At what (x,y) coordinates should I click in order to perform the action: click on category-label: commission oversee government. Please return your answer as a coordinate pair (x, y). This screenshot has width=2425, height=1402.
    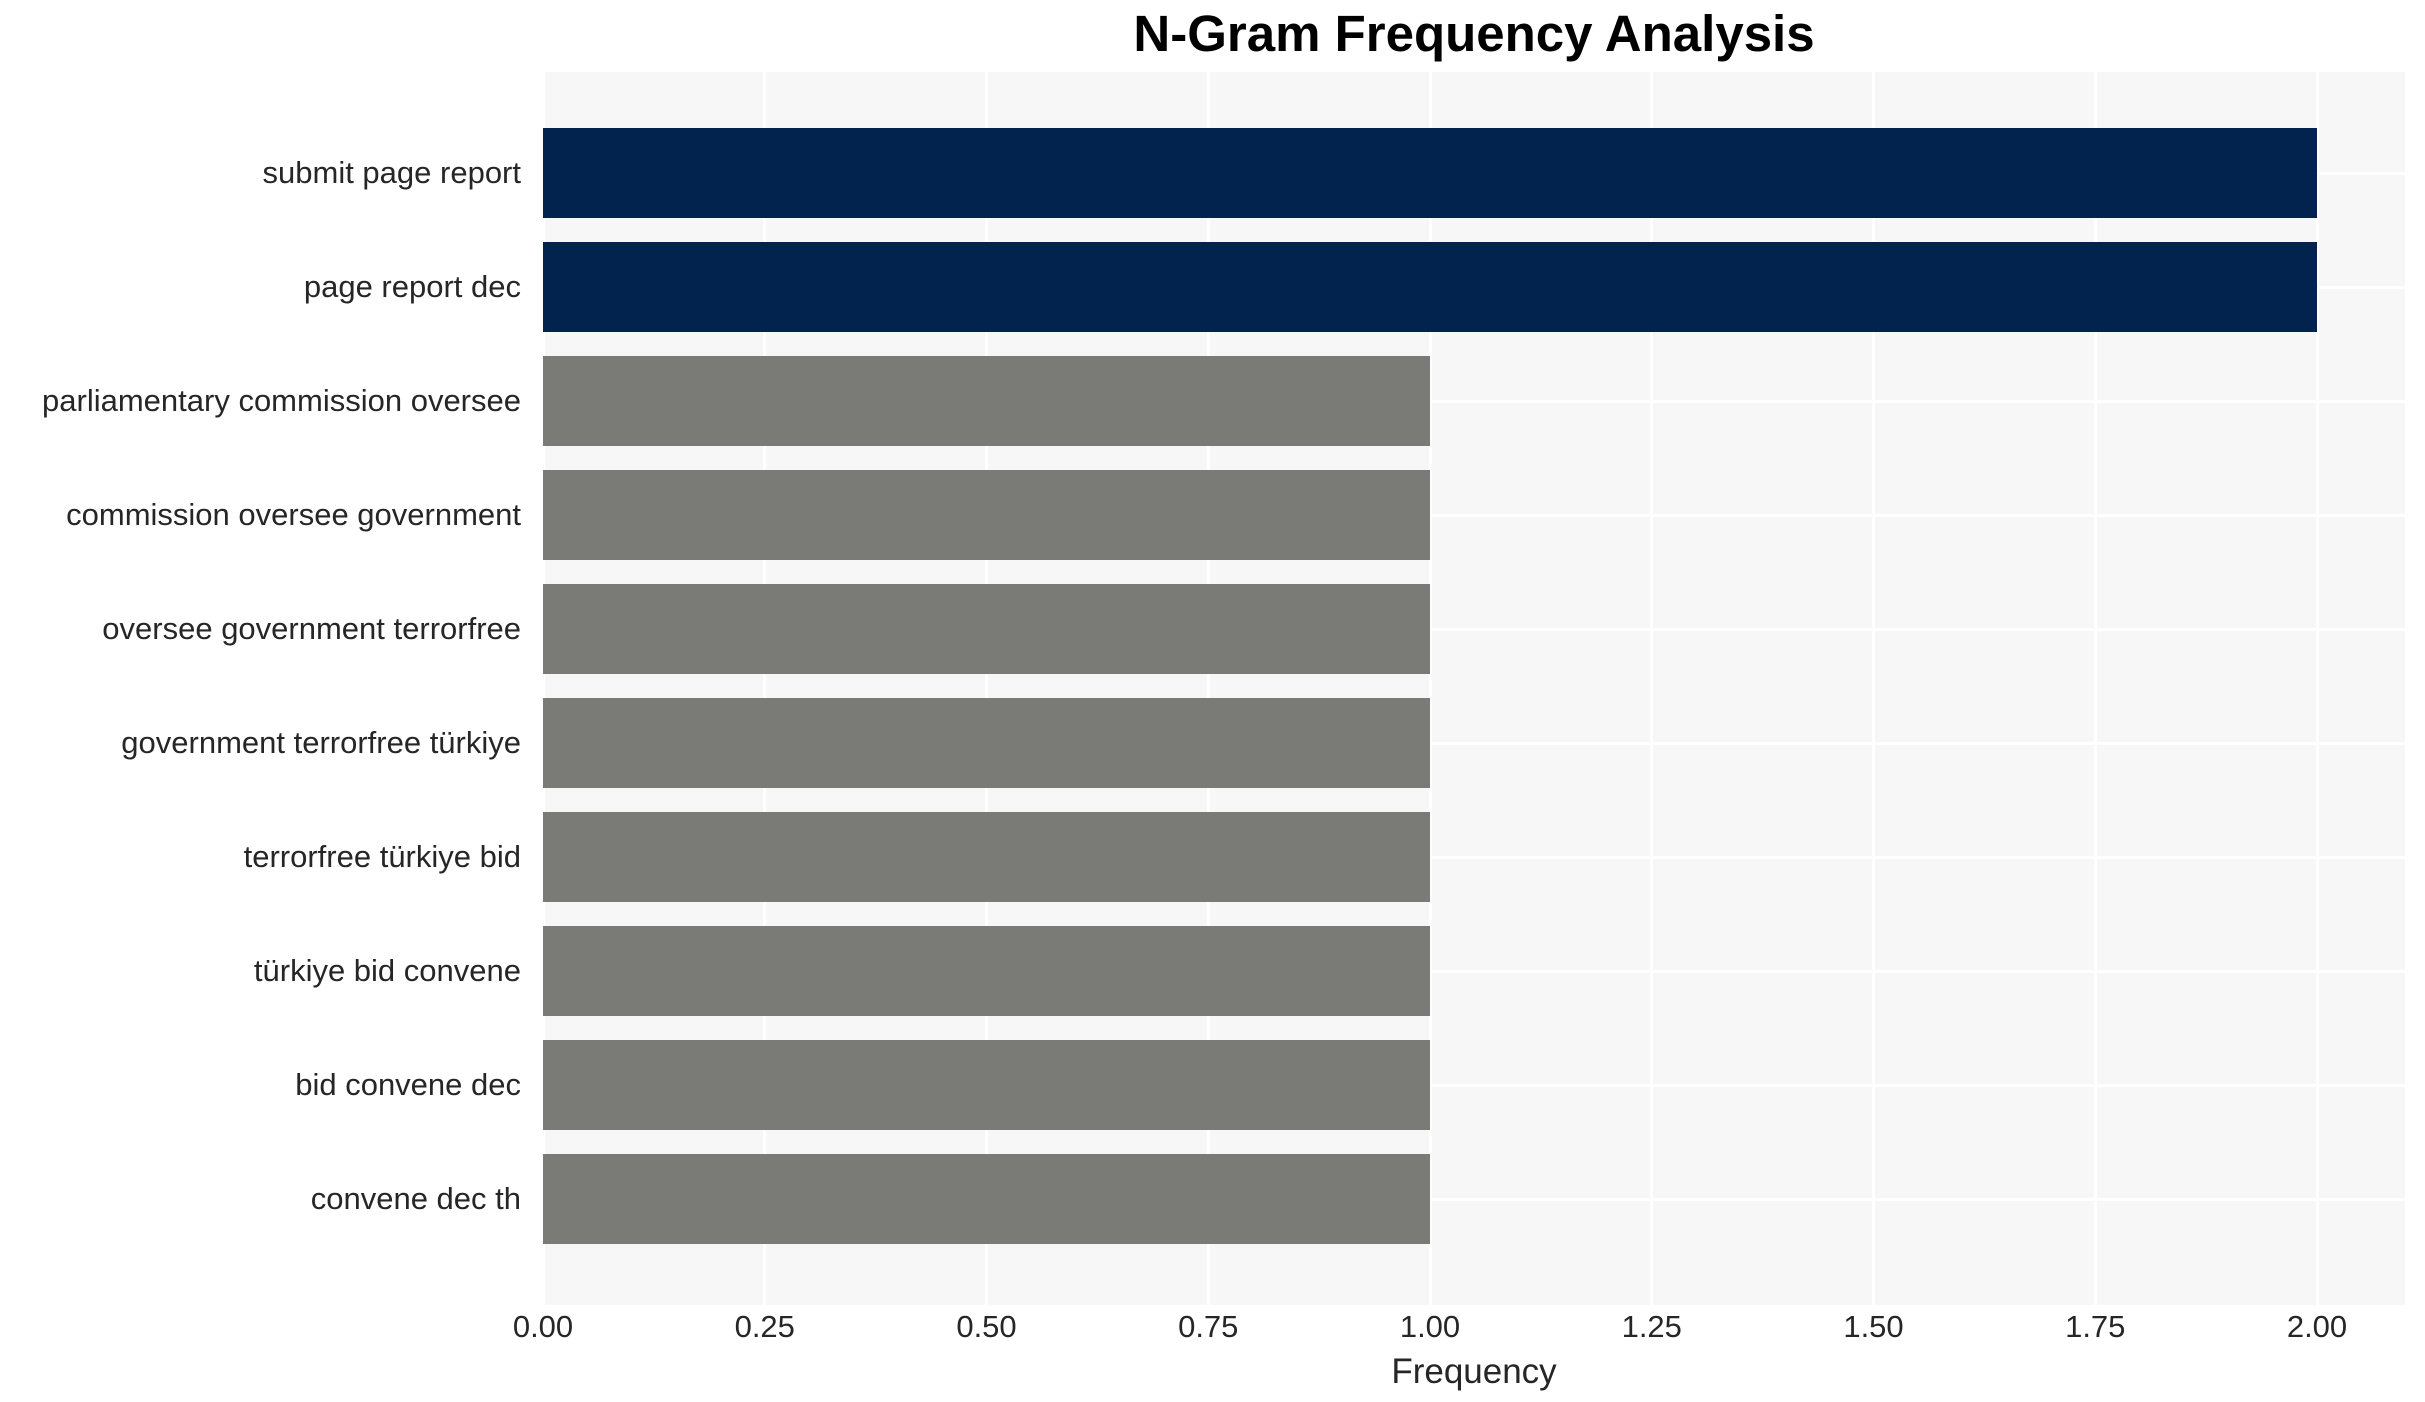
    Looking at the image, I should click on (293, 514).